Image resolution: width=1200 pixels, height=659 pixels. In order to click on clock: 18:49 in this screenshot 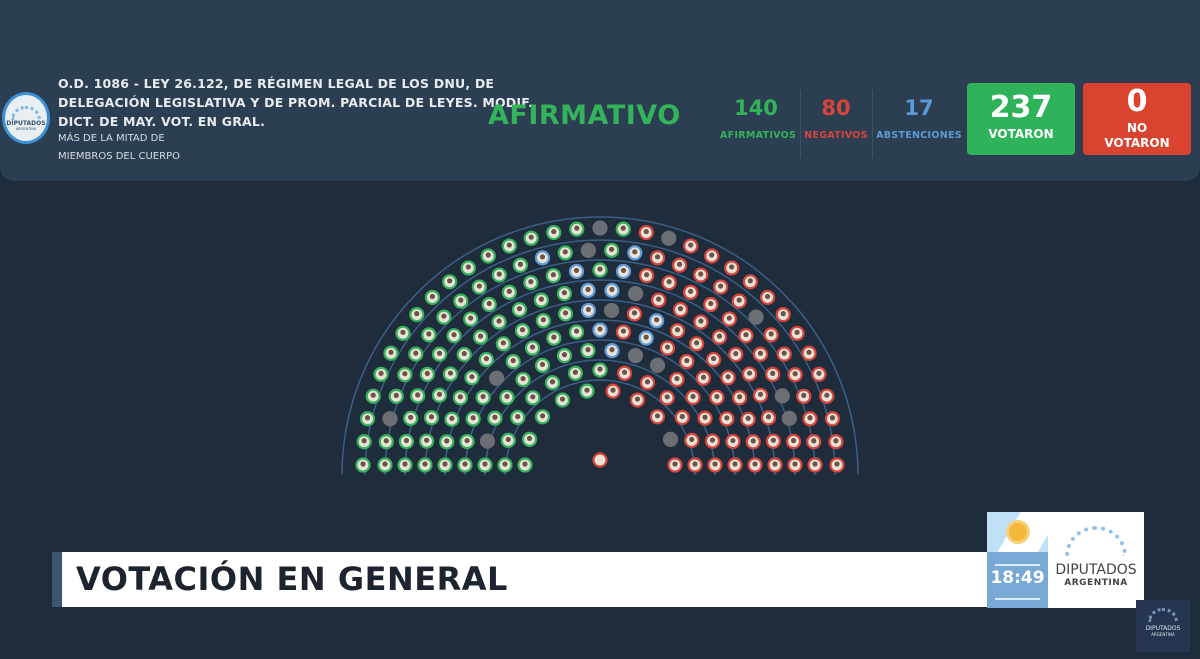, I will do `click(1017, 578)`.